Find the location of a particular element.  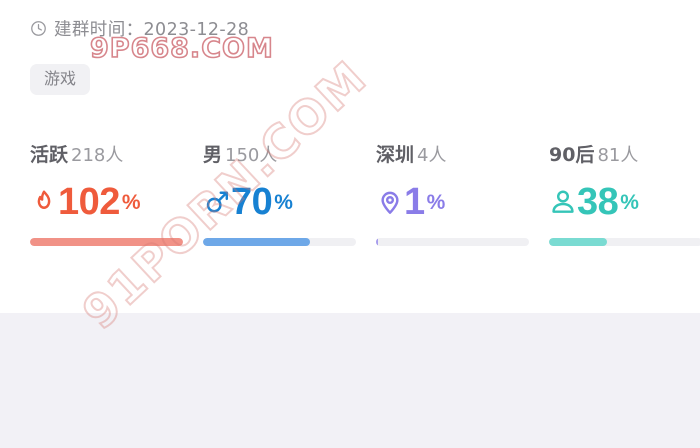

flame-icon is located at coordinates (44, 202).